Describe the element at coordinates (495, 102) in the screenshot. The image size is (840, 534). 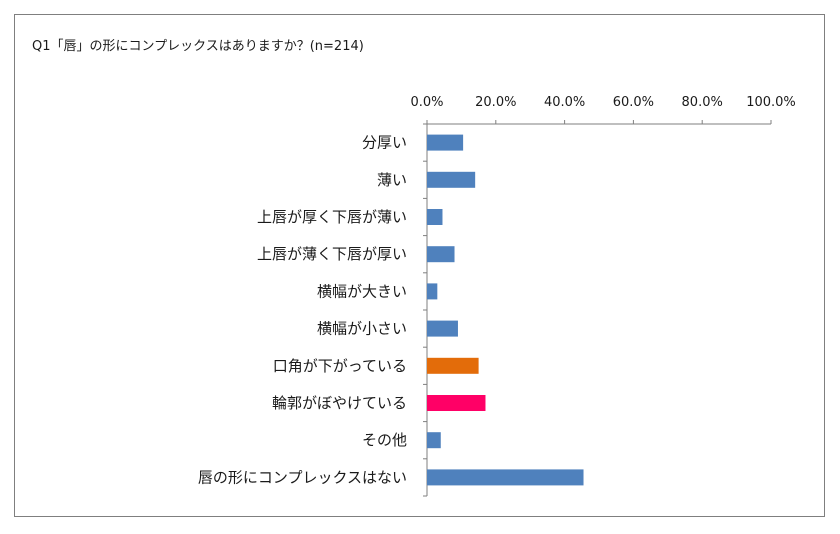
I see `x-tick-label: 20.0%` at that location.